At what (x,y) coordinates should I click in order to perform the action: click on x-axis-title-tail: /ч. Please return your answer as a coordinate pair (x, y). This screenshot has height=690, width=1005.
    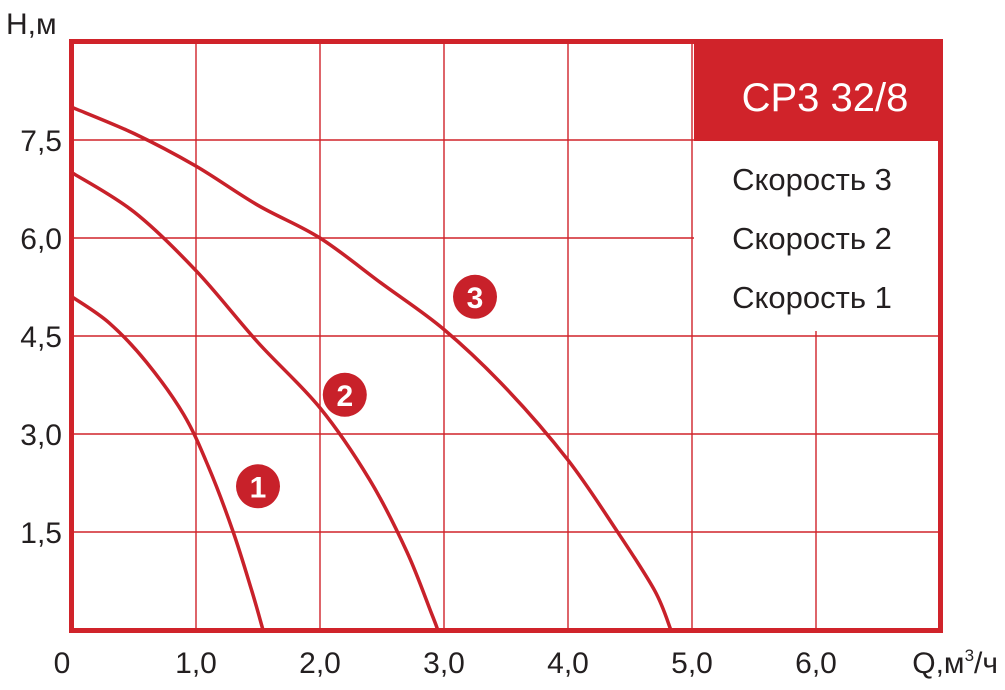
    Looking at the image, I should click on (986, 663).